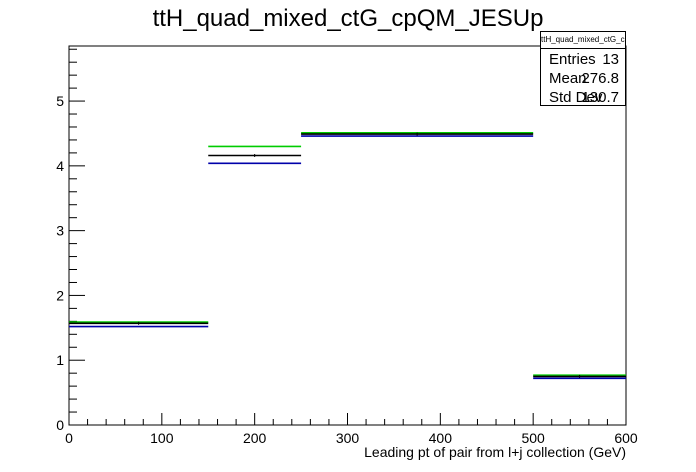 This screenshot has width=696, height=472. Describe the element at coordinates (60, 166) in the screenshot. I see `y-tick-label: 4` at that location.